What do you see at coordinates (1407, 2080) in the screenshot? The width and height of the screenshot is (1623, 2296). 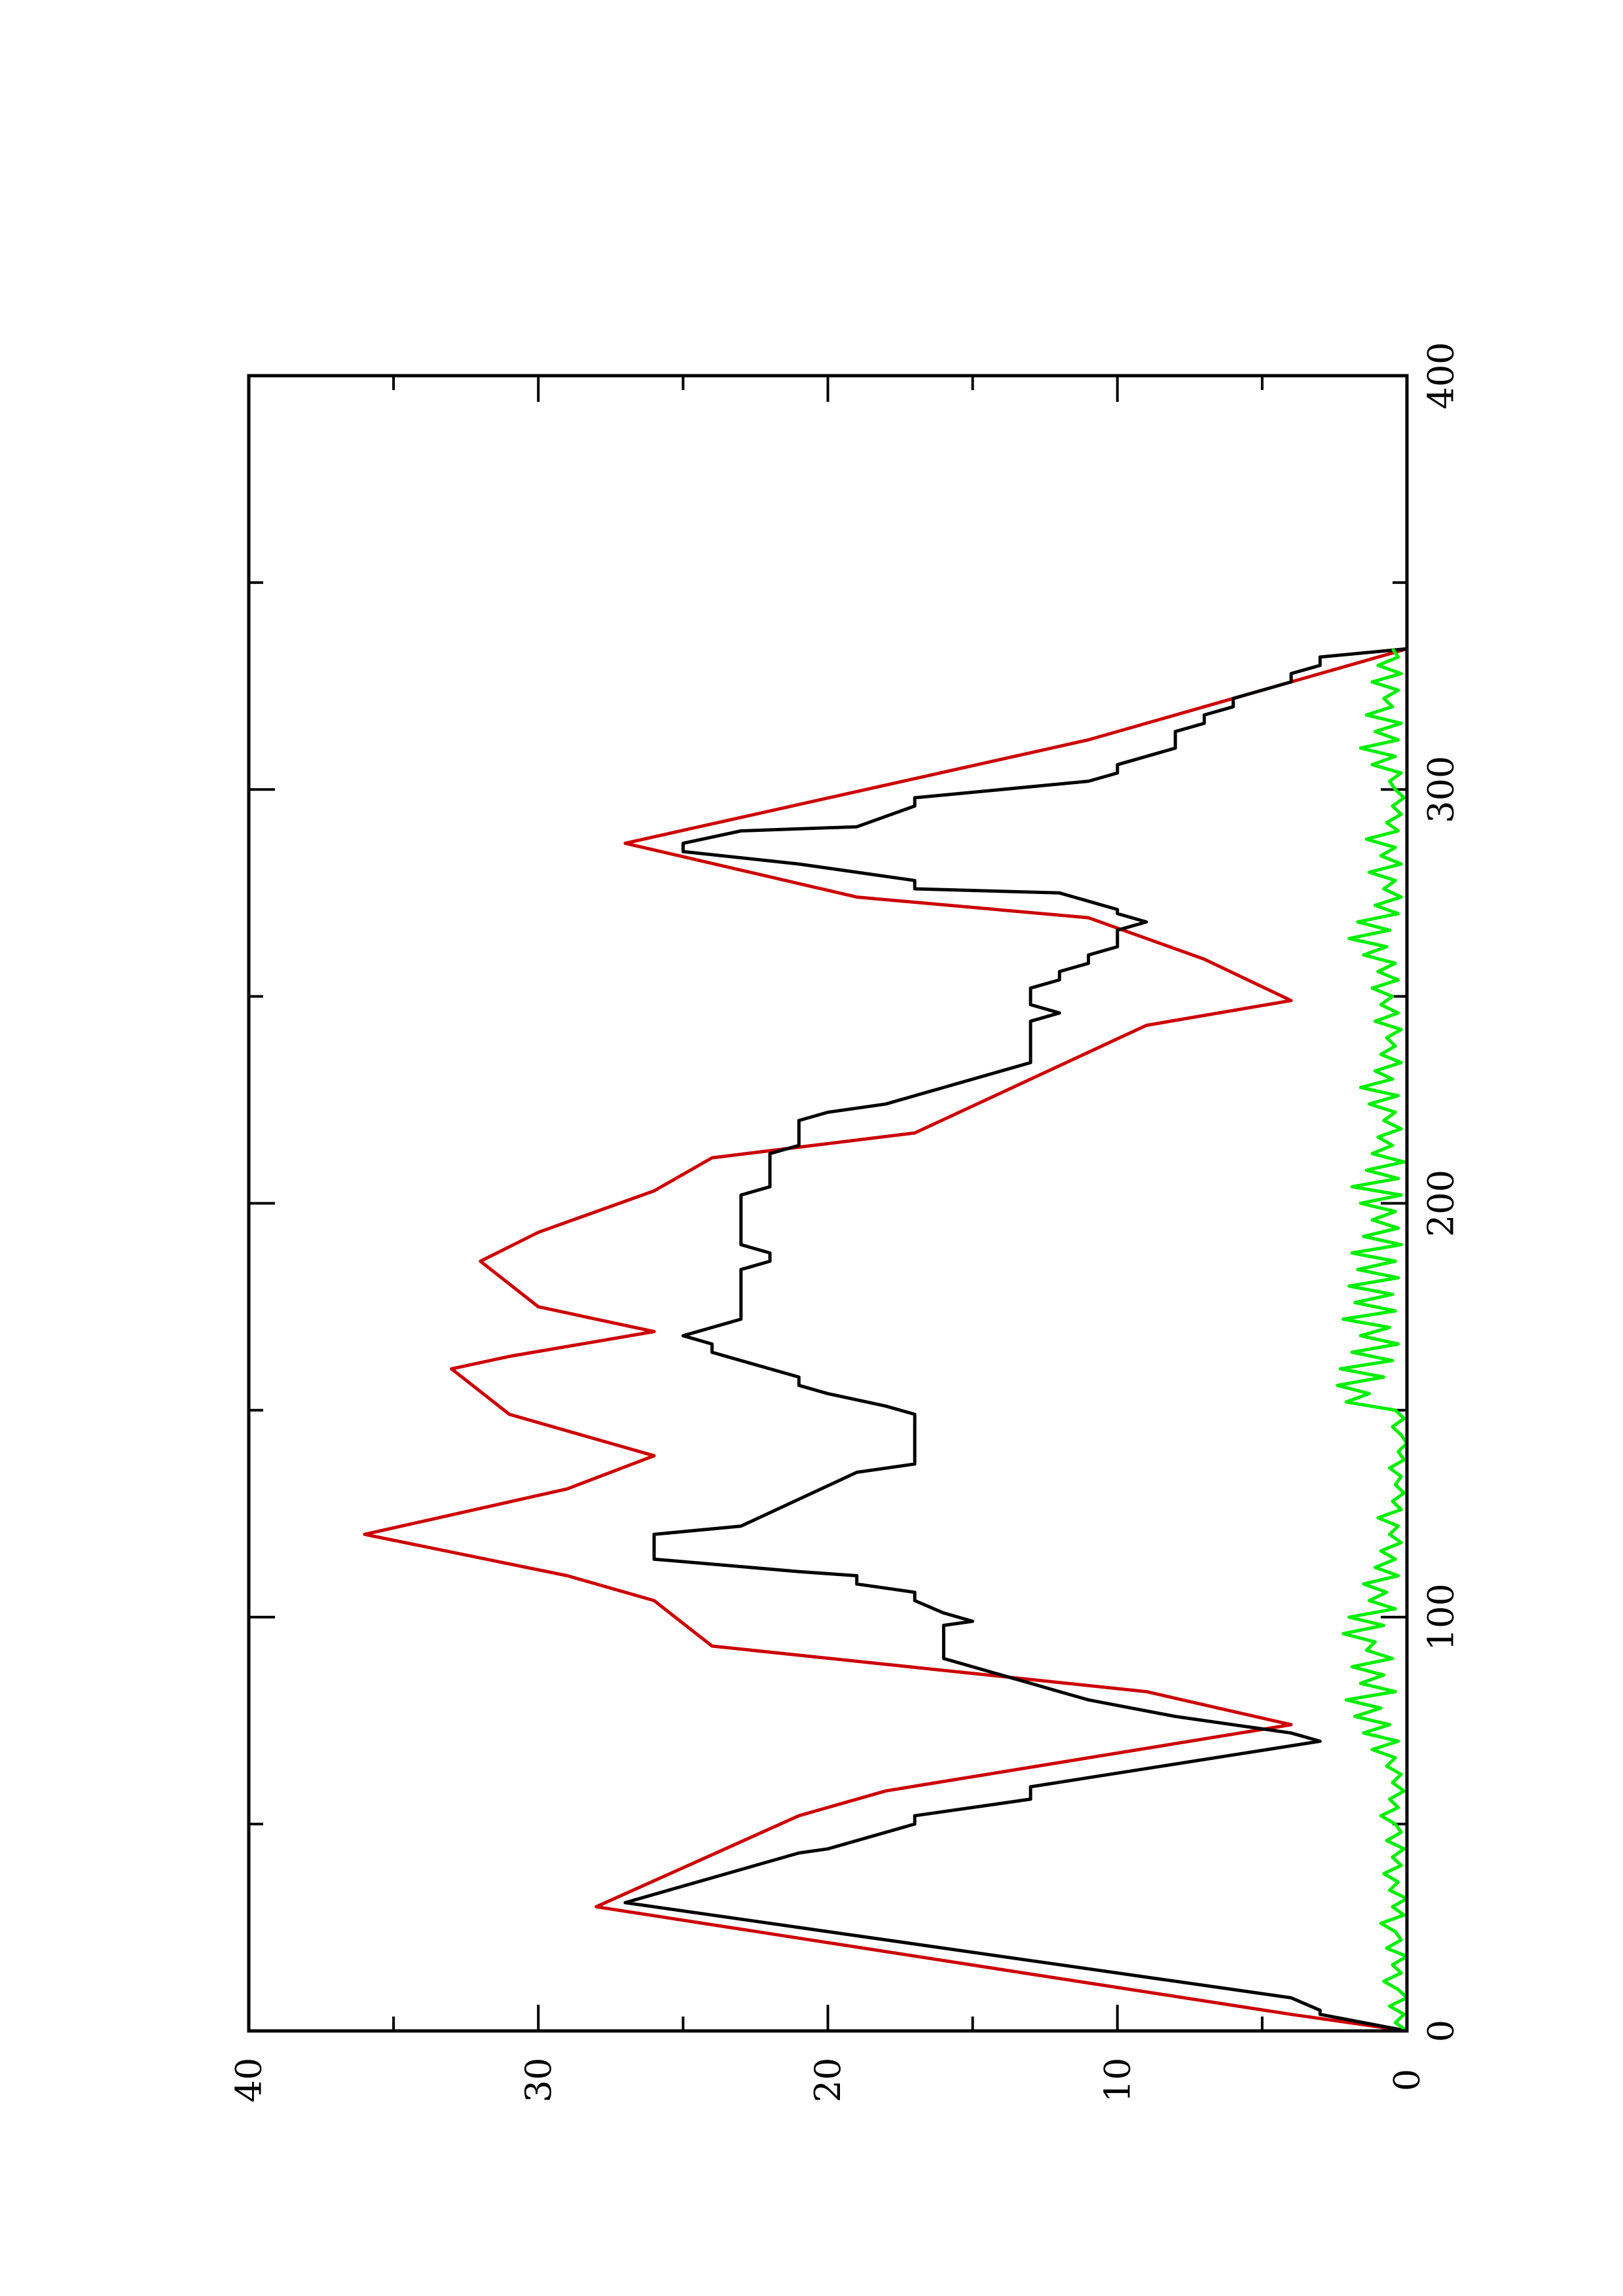 I see `y-tick-label: 0` at bounding box center [1407, 2080].